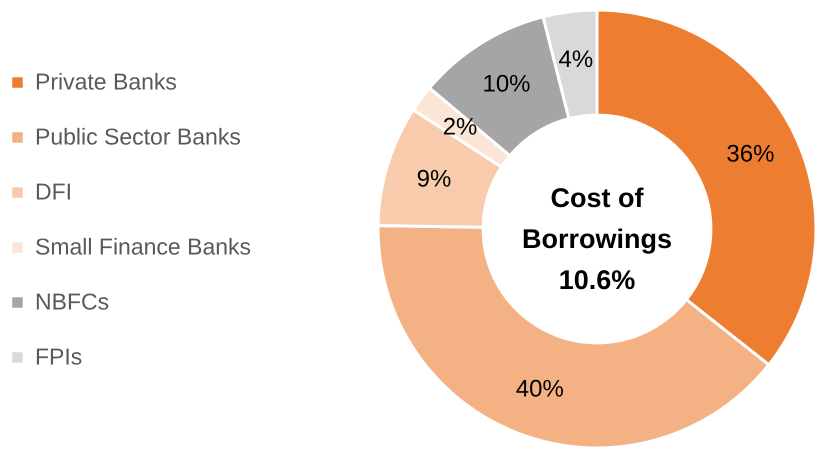 The height and width of the screenshot is (449, 817). I want to click on legend-label: Public Sector Banks, so click(138, 137).